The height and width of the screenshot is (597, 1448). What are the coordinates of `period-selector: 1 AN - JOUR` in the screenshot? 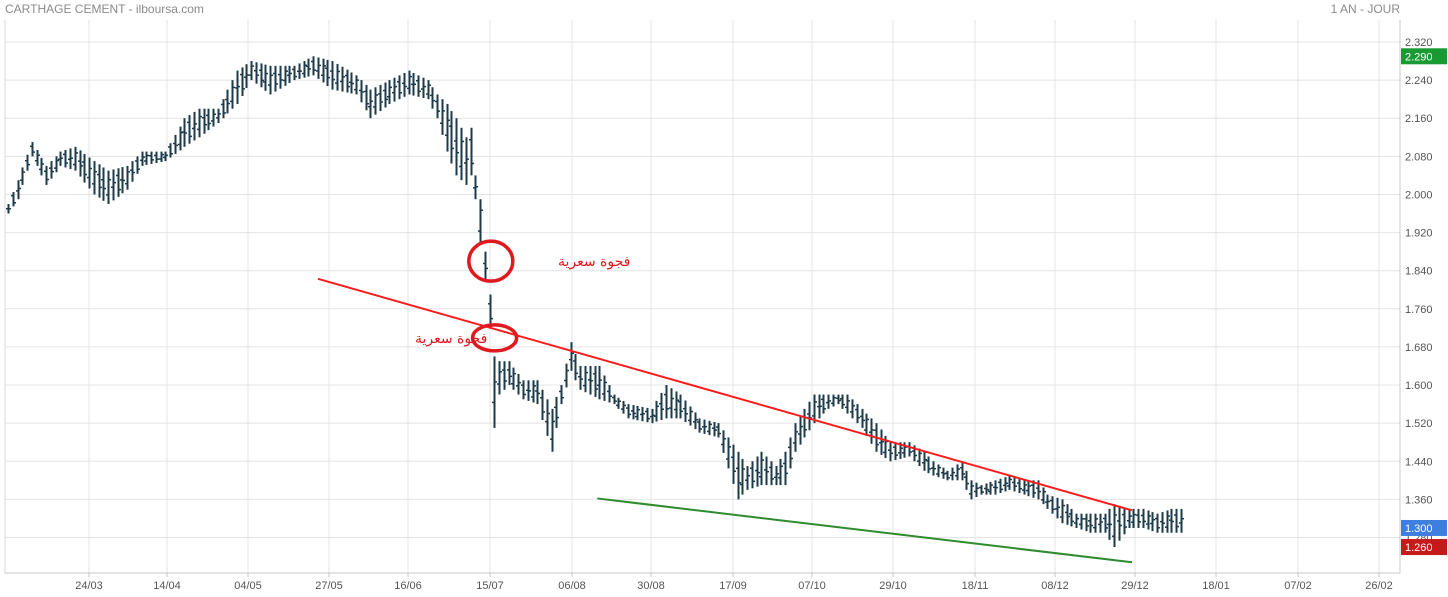 It's located at (1365, 9).